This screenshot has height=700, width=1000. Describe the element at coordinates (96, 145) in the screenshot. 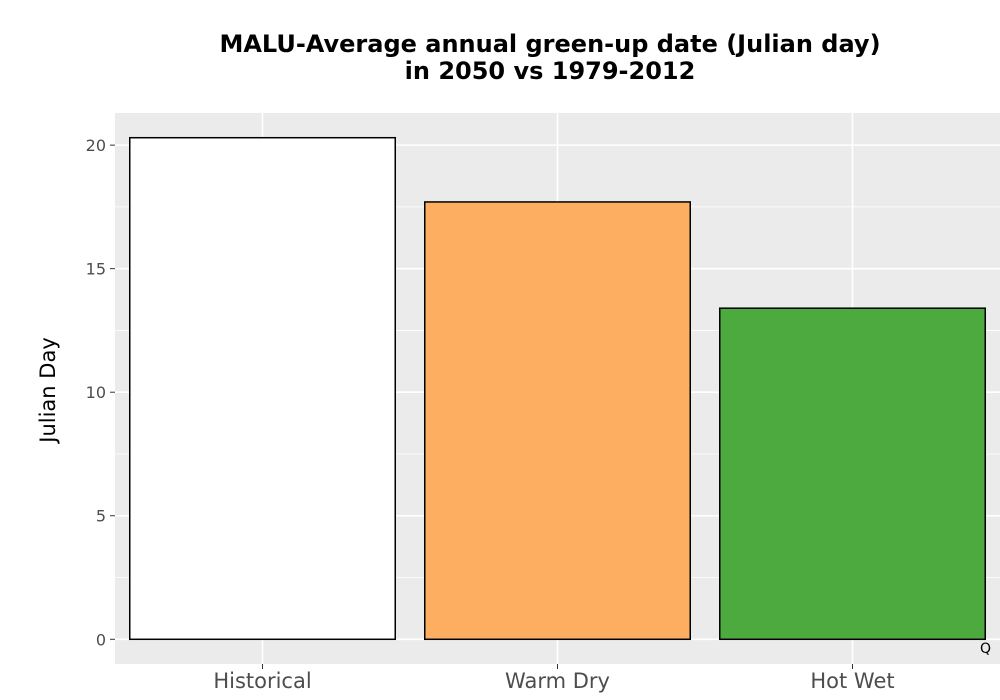

I see `y-tick-label: 20` at that location.